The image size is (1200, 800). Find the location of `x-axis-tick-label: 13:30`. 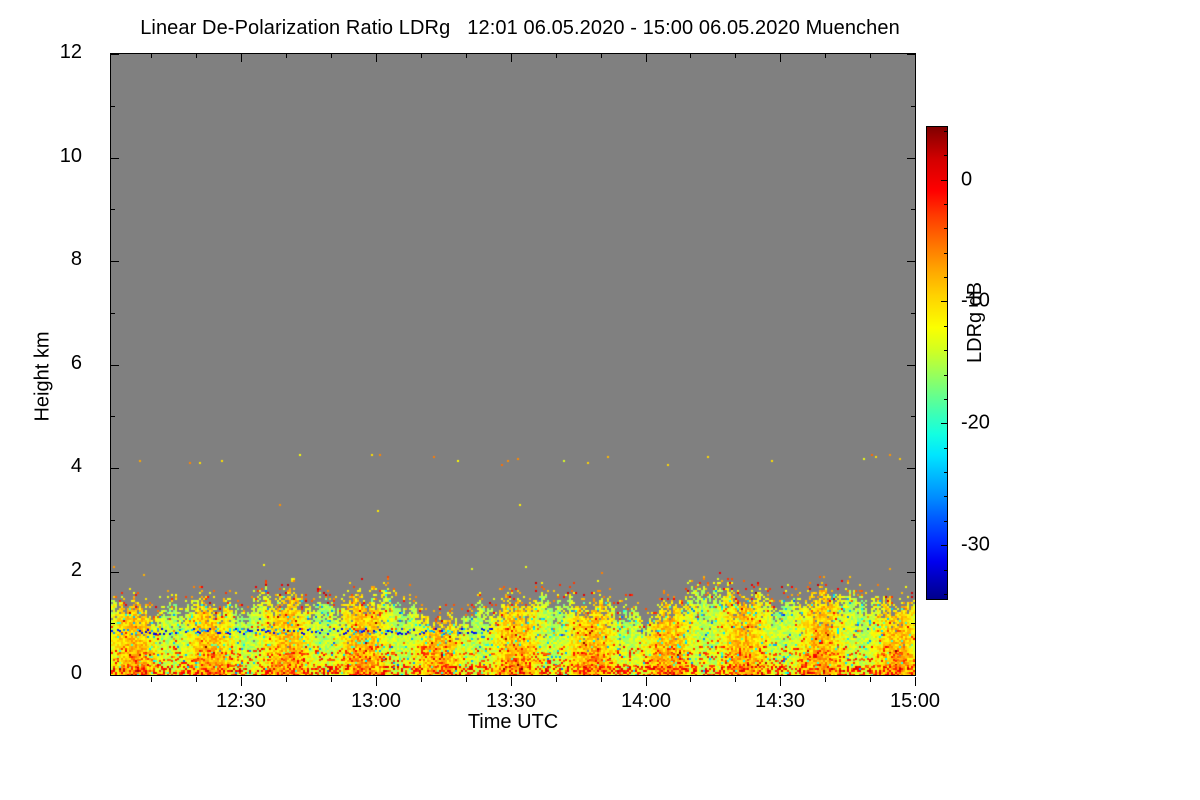

x-axis-tick-label: 13:30 is located at coordinates (511, 701).